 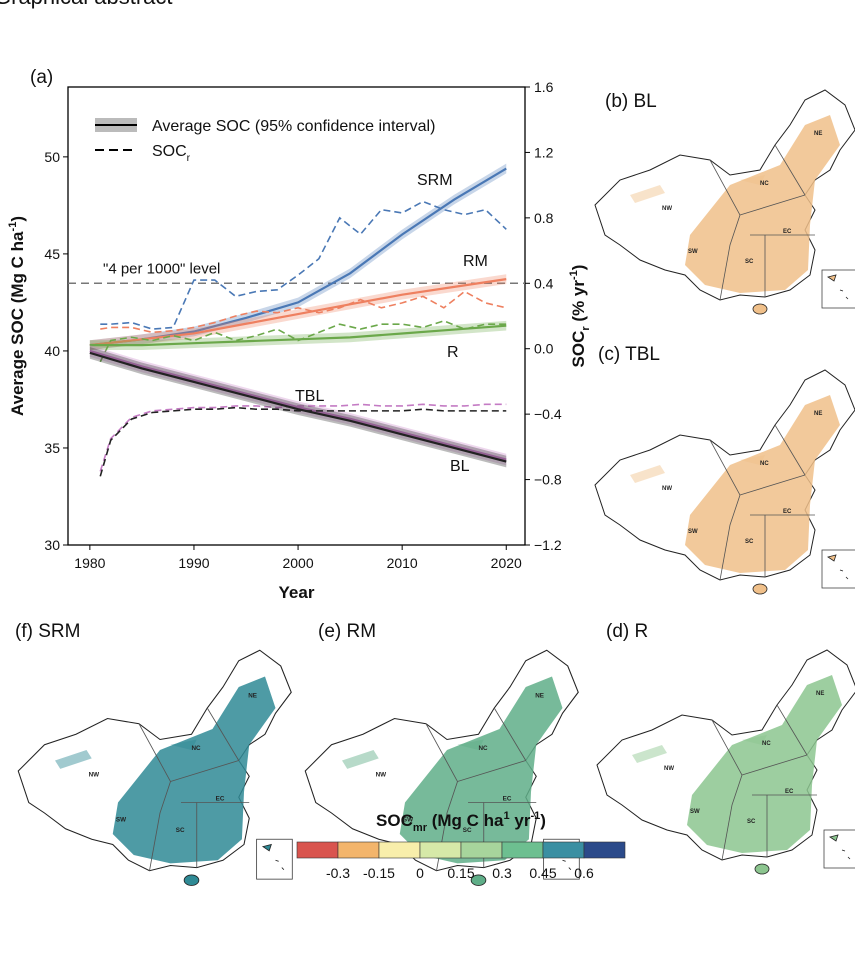 I want to click on reference-label: "4 per 1000" level, so click(x=161, y=268).